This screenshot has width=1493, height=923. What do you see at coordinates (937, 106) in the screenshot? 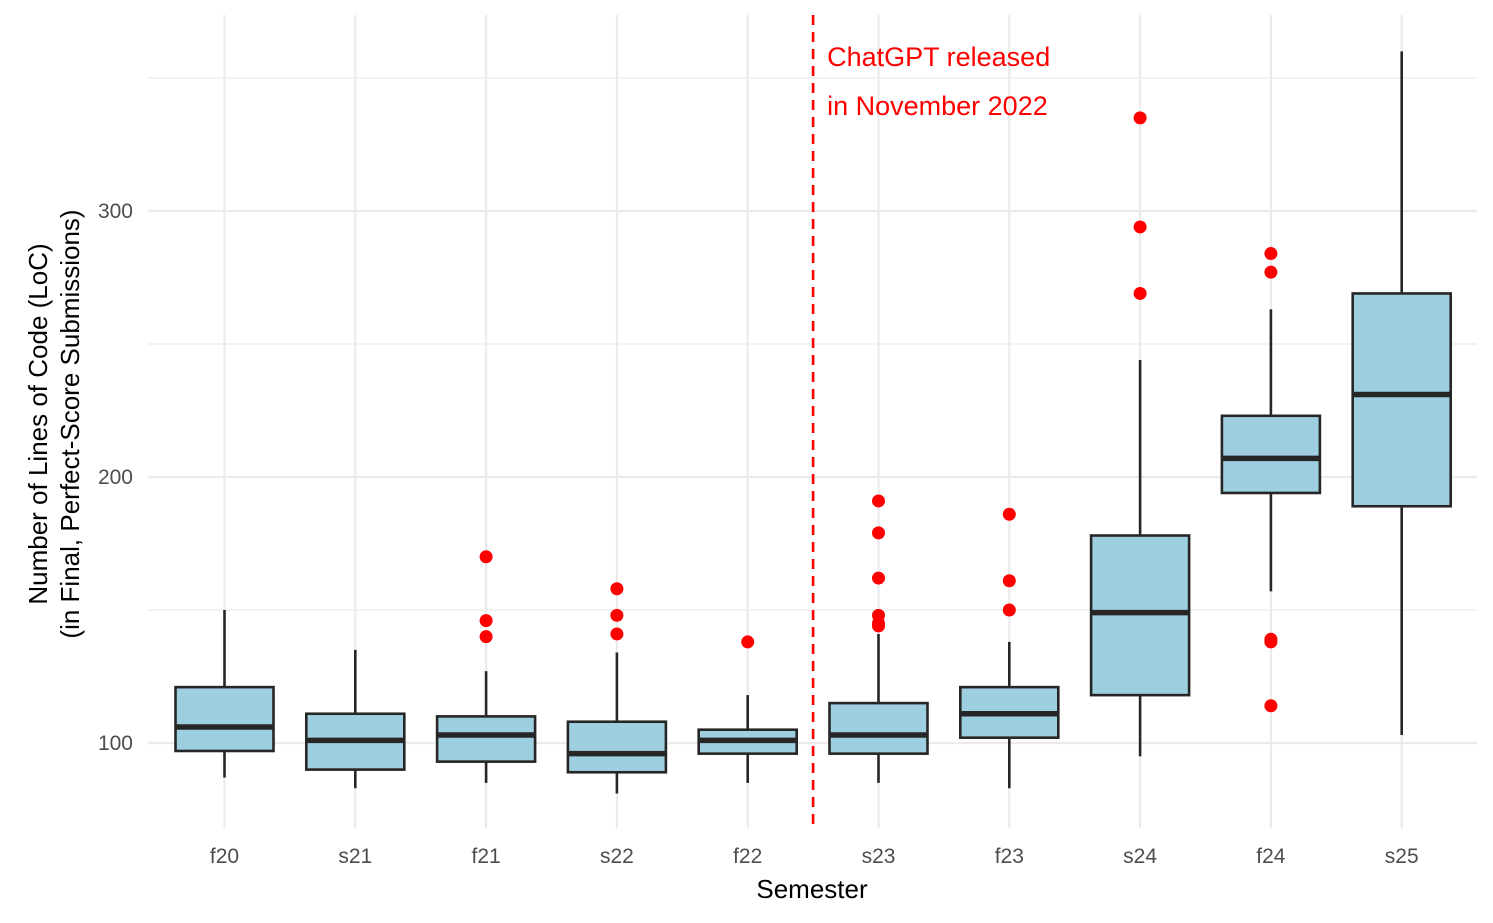
I see `annotation-line-2: in November 2022` at bounding box center [937, 106].